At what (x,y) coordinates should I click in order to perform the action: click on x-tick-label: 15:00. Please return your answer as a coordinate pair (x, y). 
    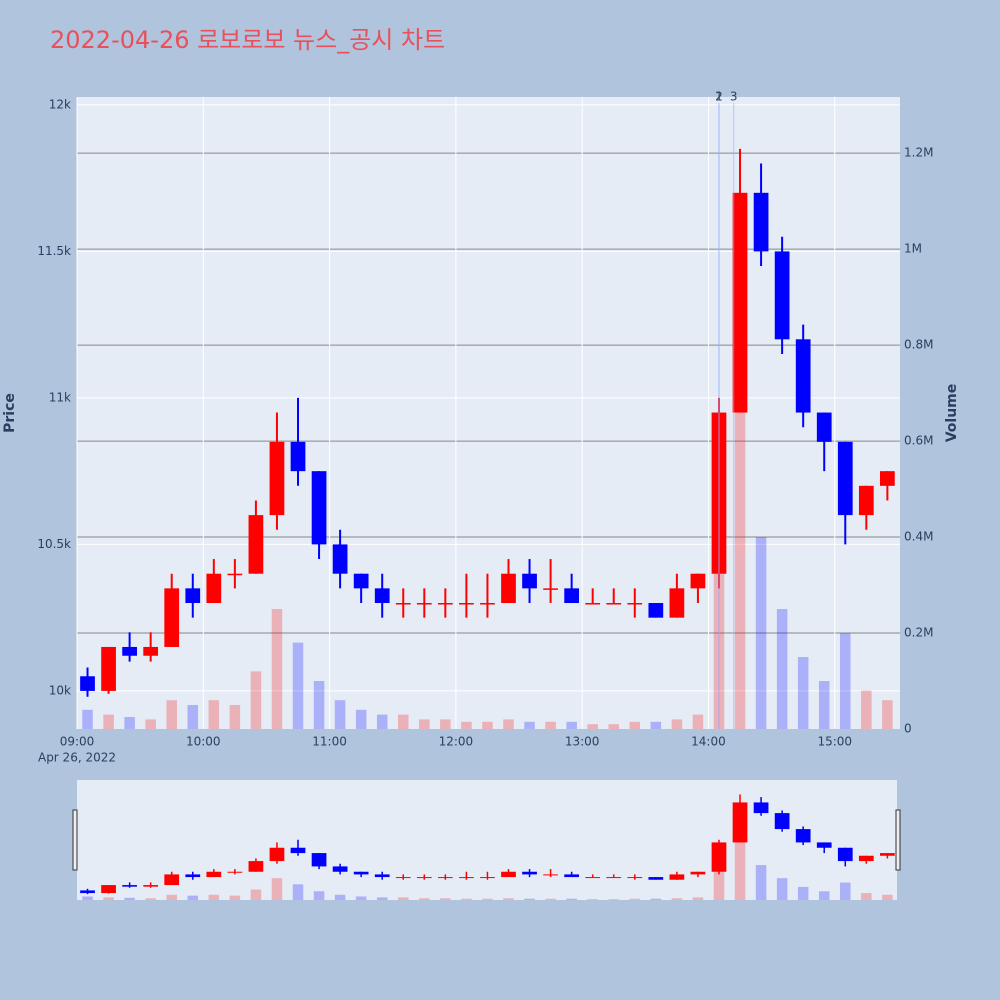
    Looking at the image, I should click on (834, 742).